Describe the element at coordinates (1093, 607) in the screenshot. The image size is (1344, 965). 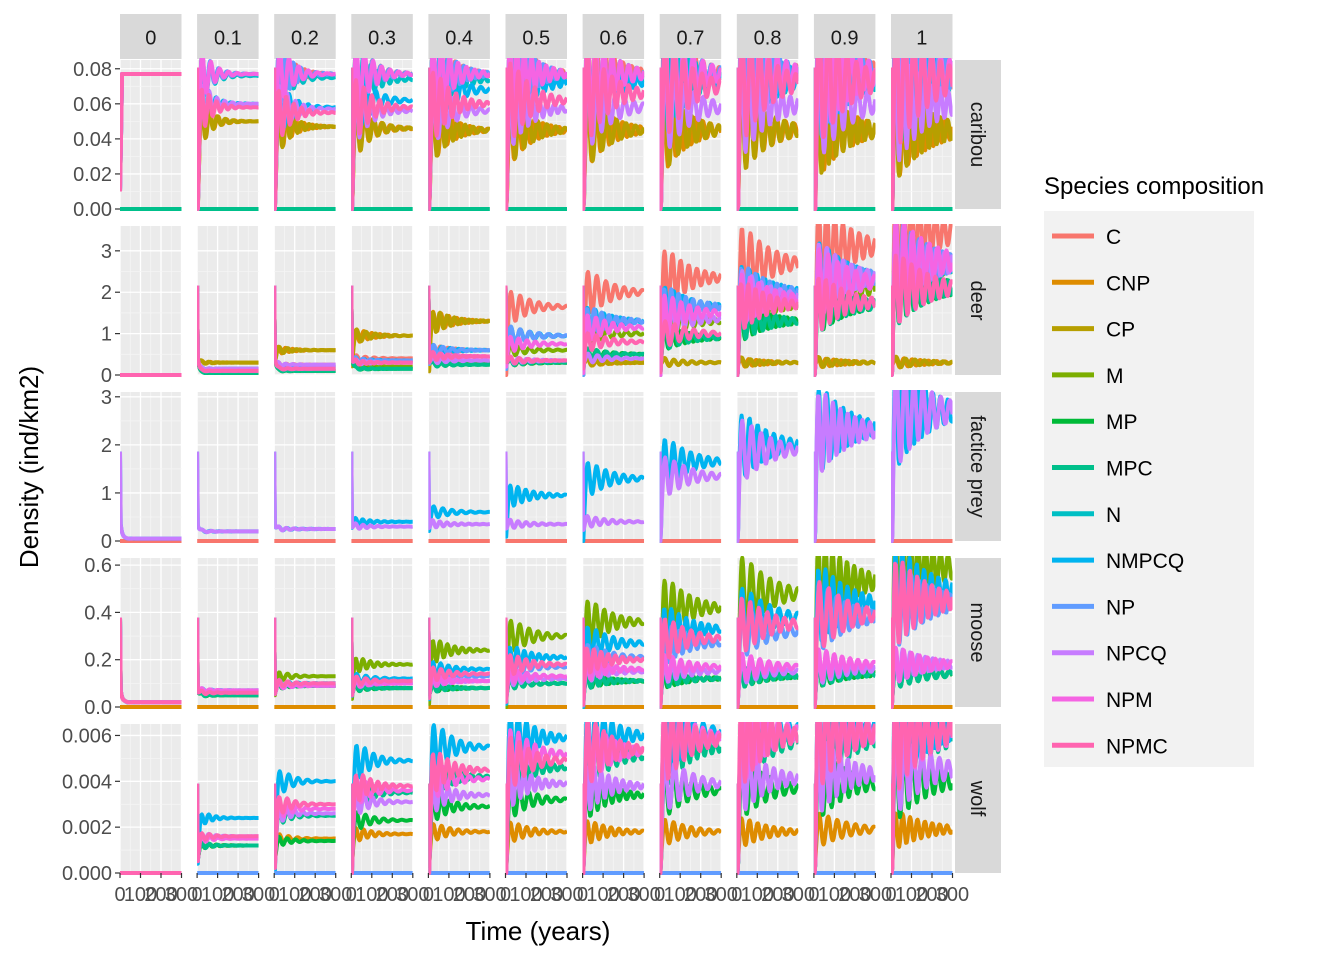
I see `legend-item: NP` at that location.